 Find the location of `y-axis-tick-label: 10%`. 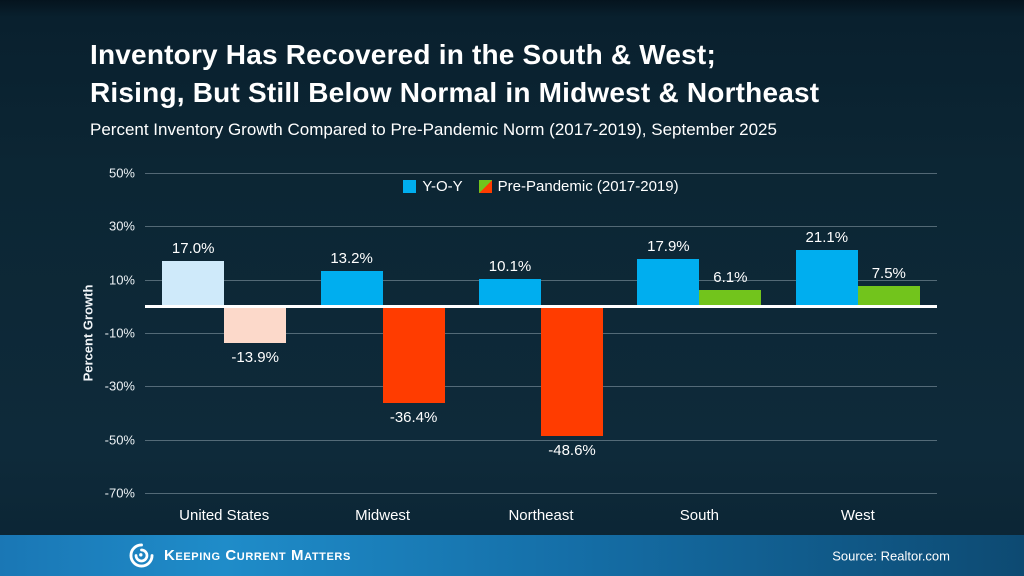

y-axis-tick-label: 10% is located at coordinates (121, 280).